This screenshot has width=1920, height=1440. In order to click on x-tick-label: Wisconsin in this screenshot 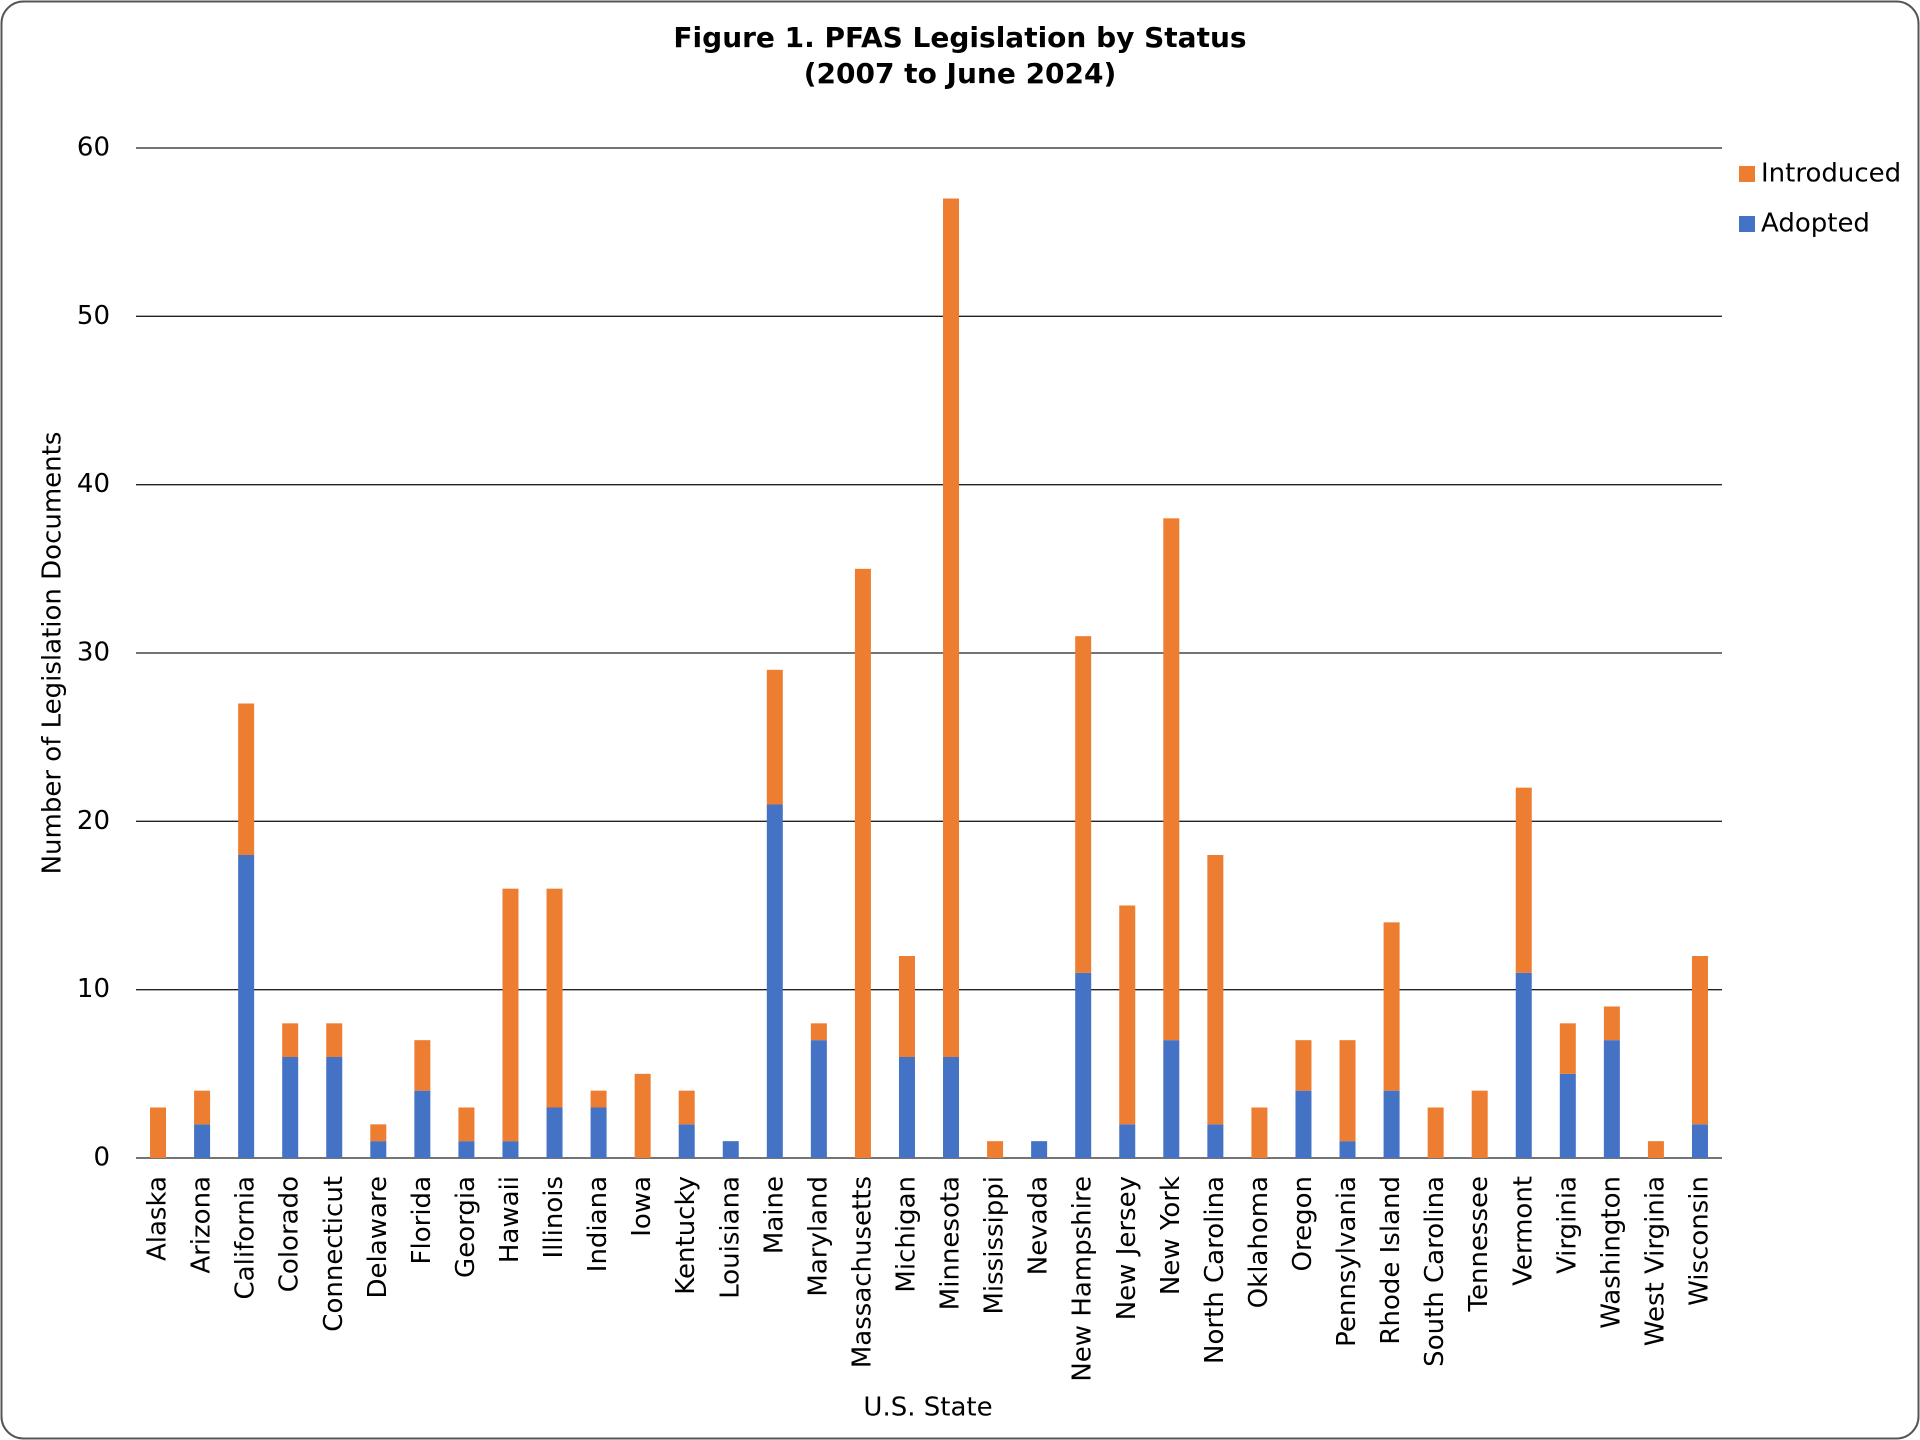, I will do `click(1699, 1241)`.